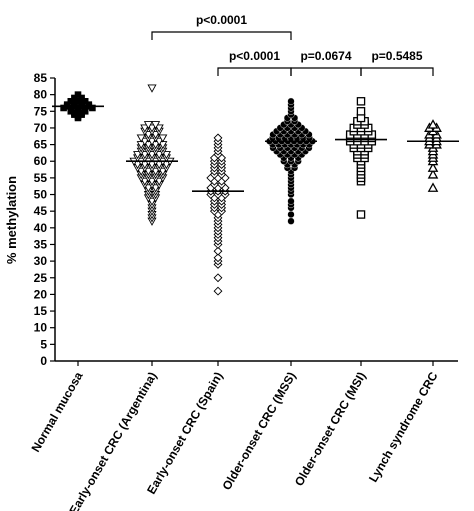  Describe the element at coordinates (41, 78) in the screenshot. I see `y-tick-label: 85` at that location.